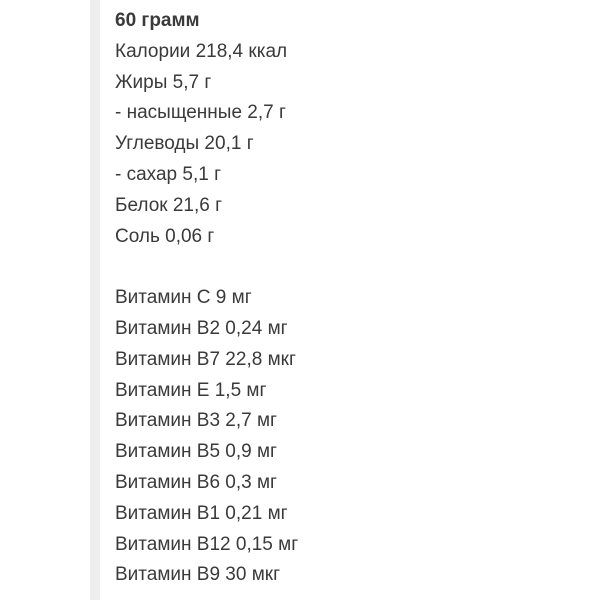 The width and height of the screenshot is (600, 600). What do you see at coordinates (201, 328) in the screenshot?
I see `vitamin-item: Витамин B2 0,24 мг` at bounding box center [201, 328].